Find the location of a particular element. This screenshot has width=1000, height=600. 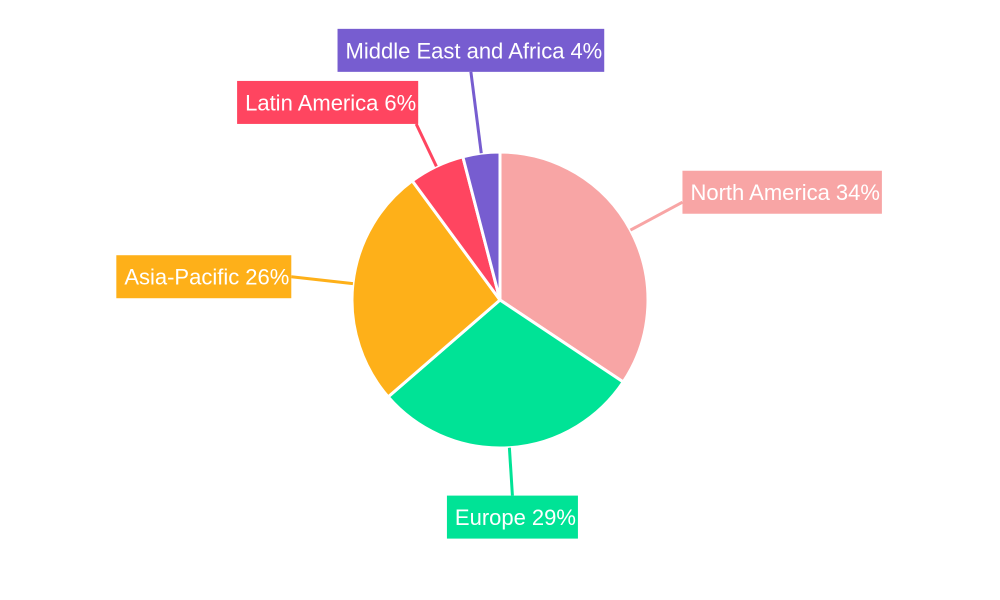

category-name: Europe is located at coordinates (490, 517).